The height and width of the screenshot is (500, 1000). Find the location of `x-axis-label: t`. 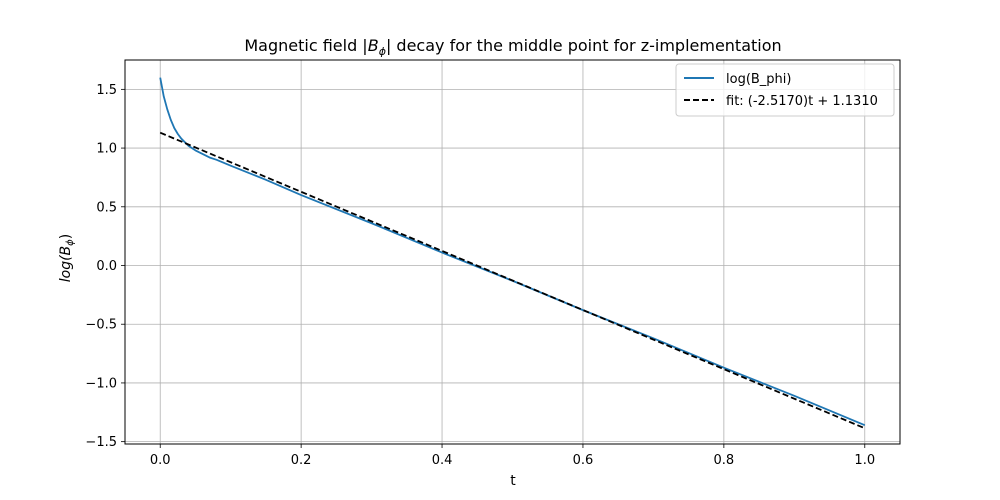

x-axis-label: t is located at coordinates (513, 481).